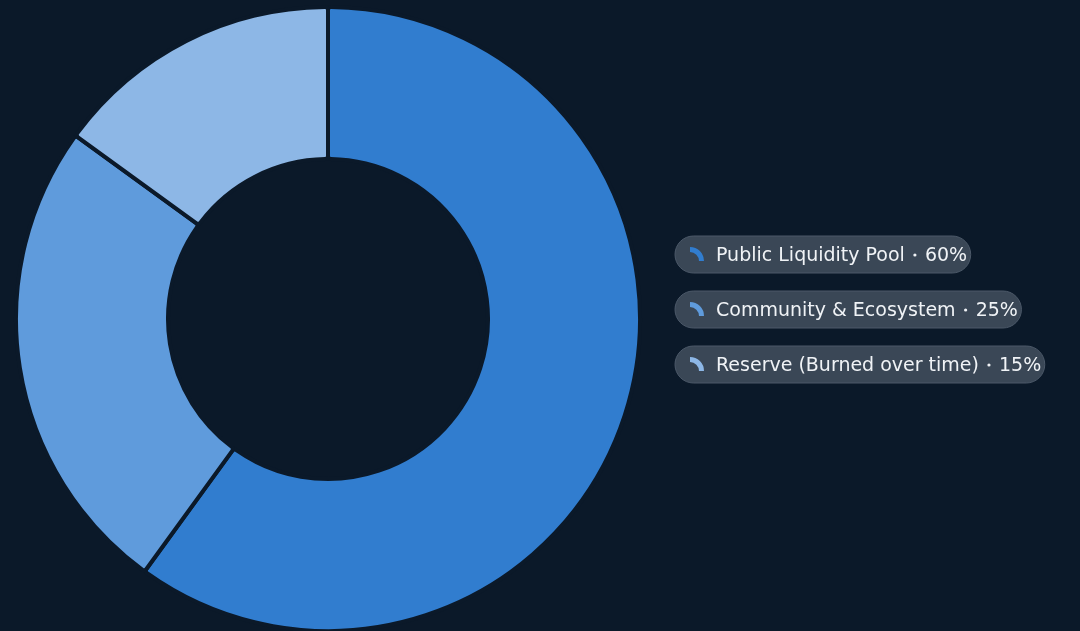 The width and height of the screenshot is (1080, 631). I want to click on data-label: 60%, so click(946, 254).